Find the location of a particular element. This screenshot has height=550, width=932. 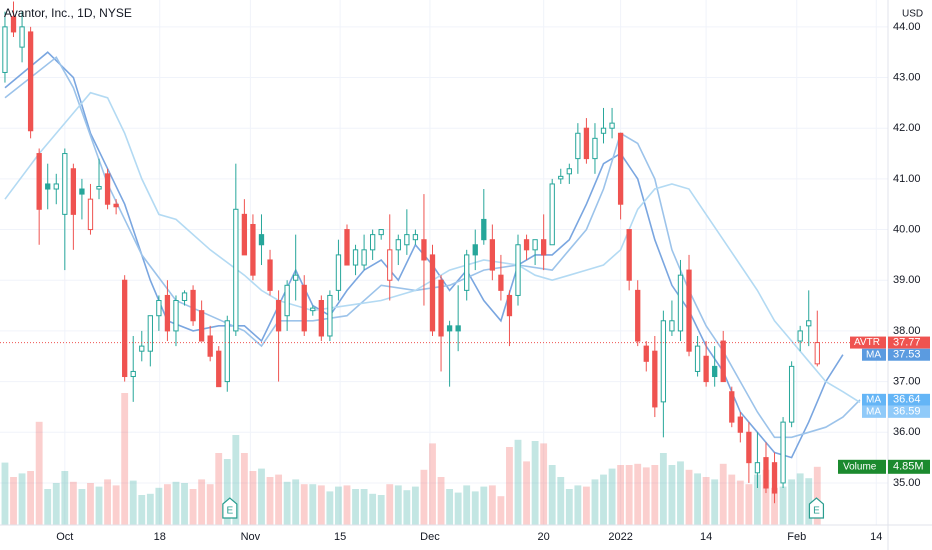

y-tick-label: 39.00 is located at coordinates (907, 280).